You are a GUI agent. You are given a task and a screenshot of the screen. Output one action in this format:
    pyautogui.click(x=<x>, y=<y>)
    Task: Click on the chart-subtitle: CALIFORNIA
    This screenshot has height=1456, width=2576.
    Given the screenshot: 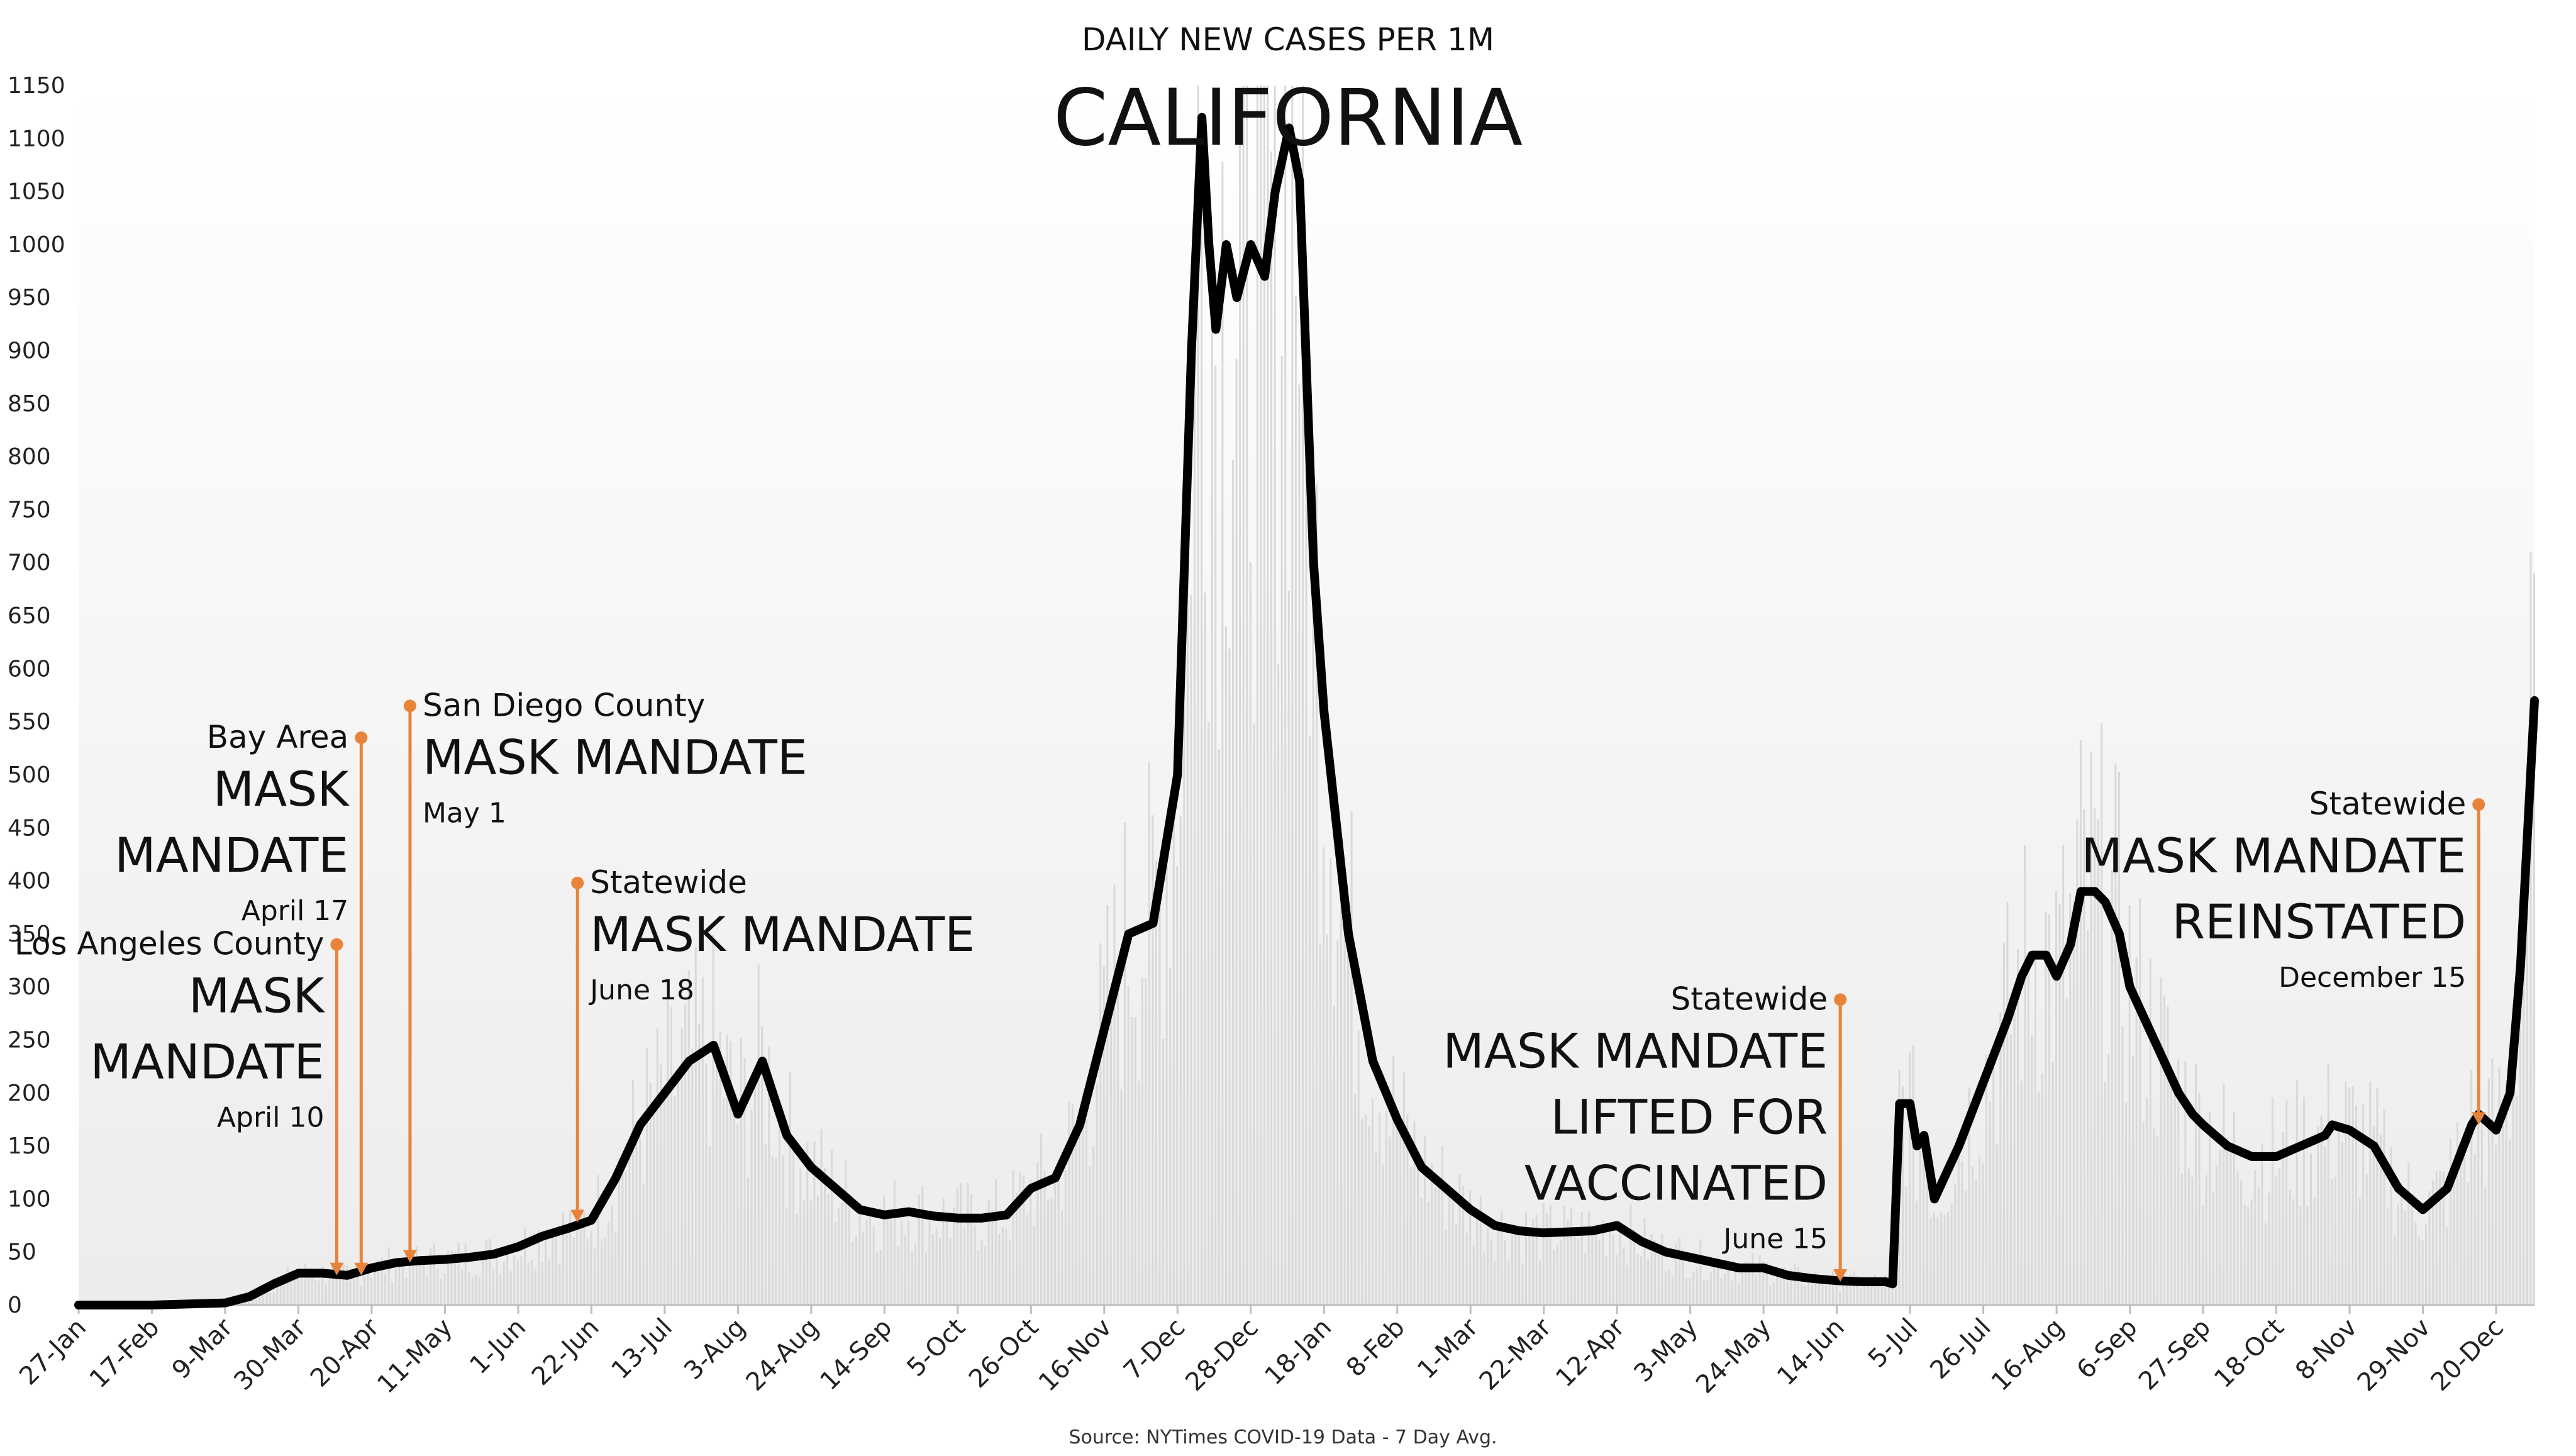 What is the action you would take?
    pyautogui.click(x=1288, y=118)
    